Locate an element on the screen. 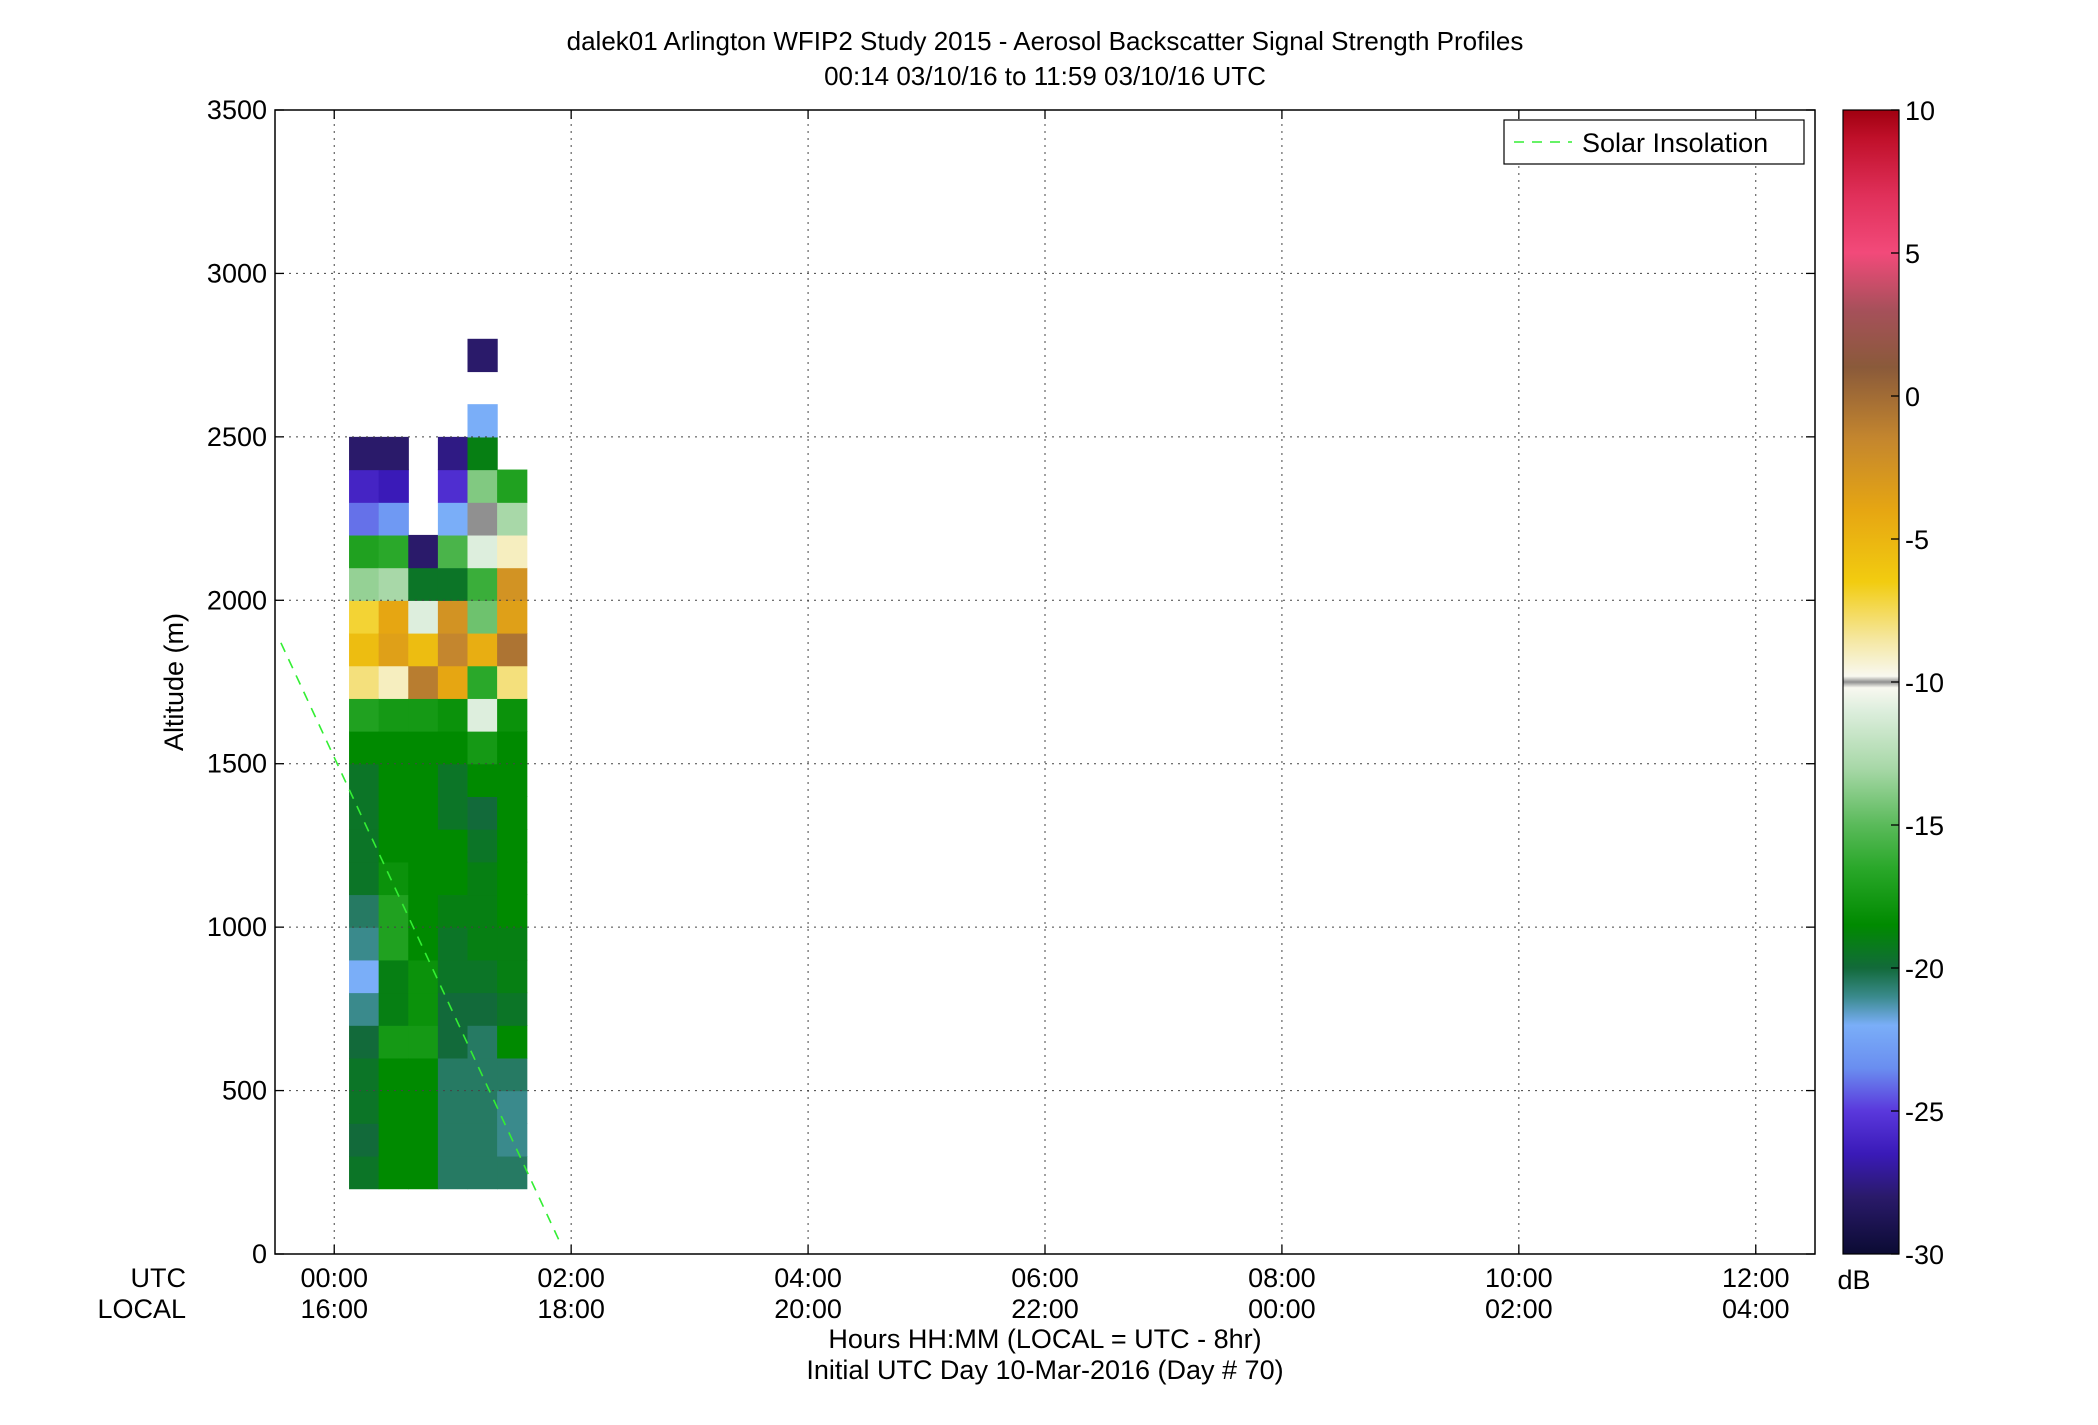 Image resolution: width=2098 pixels, height=1425 pixels. solar-insolation-line is located at coordinates (420, 942).